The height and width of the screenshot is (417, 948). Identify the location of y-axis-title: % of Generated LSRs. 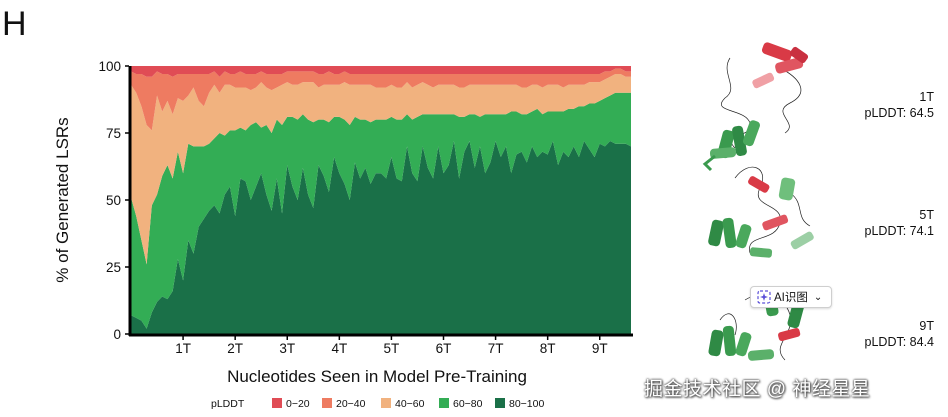
(62, 199).